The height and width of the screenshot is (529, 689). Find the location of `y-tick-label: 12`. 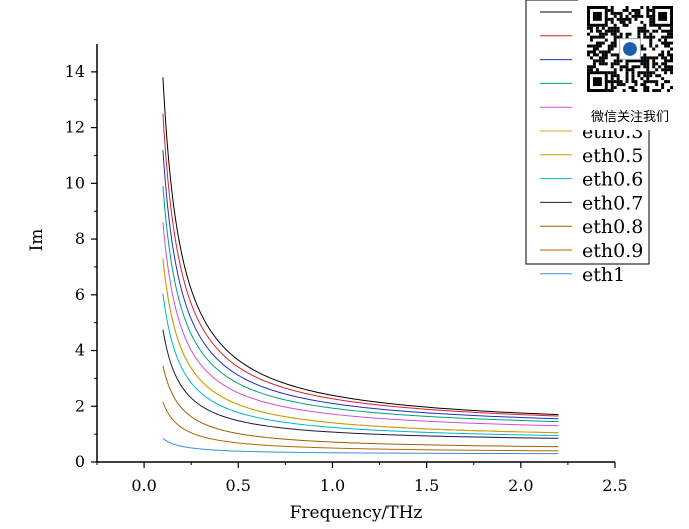

y-tick-label: 12 is located at coordinates (75, 127).